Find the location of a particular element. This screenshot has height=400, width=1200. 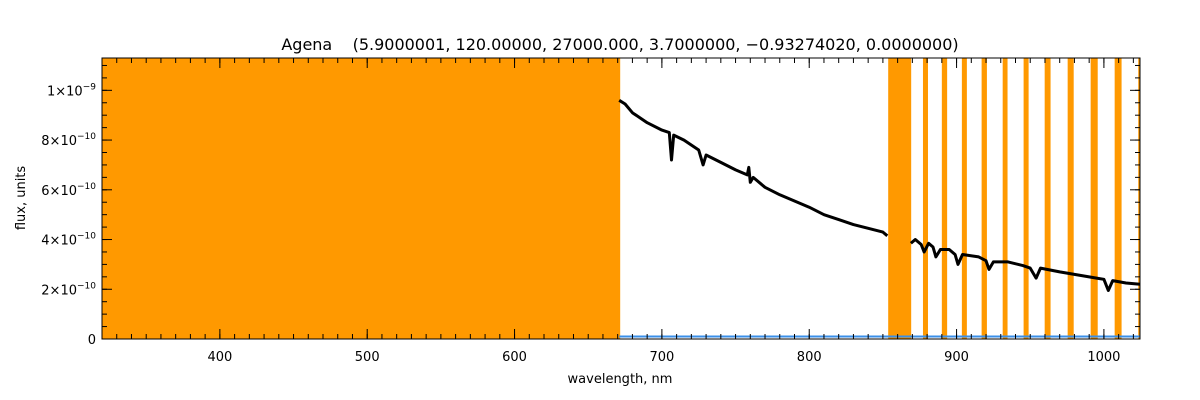

y-tick-label: 4×10⁻¹⁰ is located at coordinates (68, 240).